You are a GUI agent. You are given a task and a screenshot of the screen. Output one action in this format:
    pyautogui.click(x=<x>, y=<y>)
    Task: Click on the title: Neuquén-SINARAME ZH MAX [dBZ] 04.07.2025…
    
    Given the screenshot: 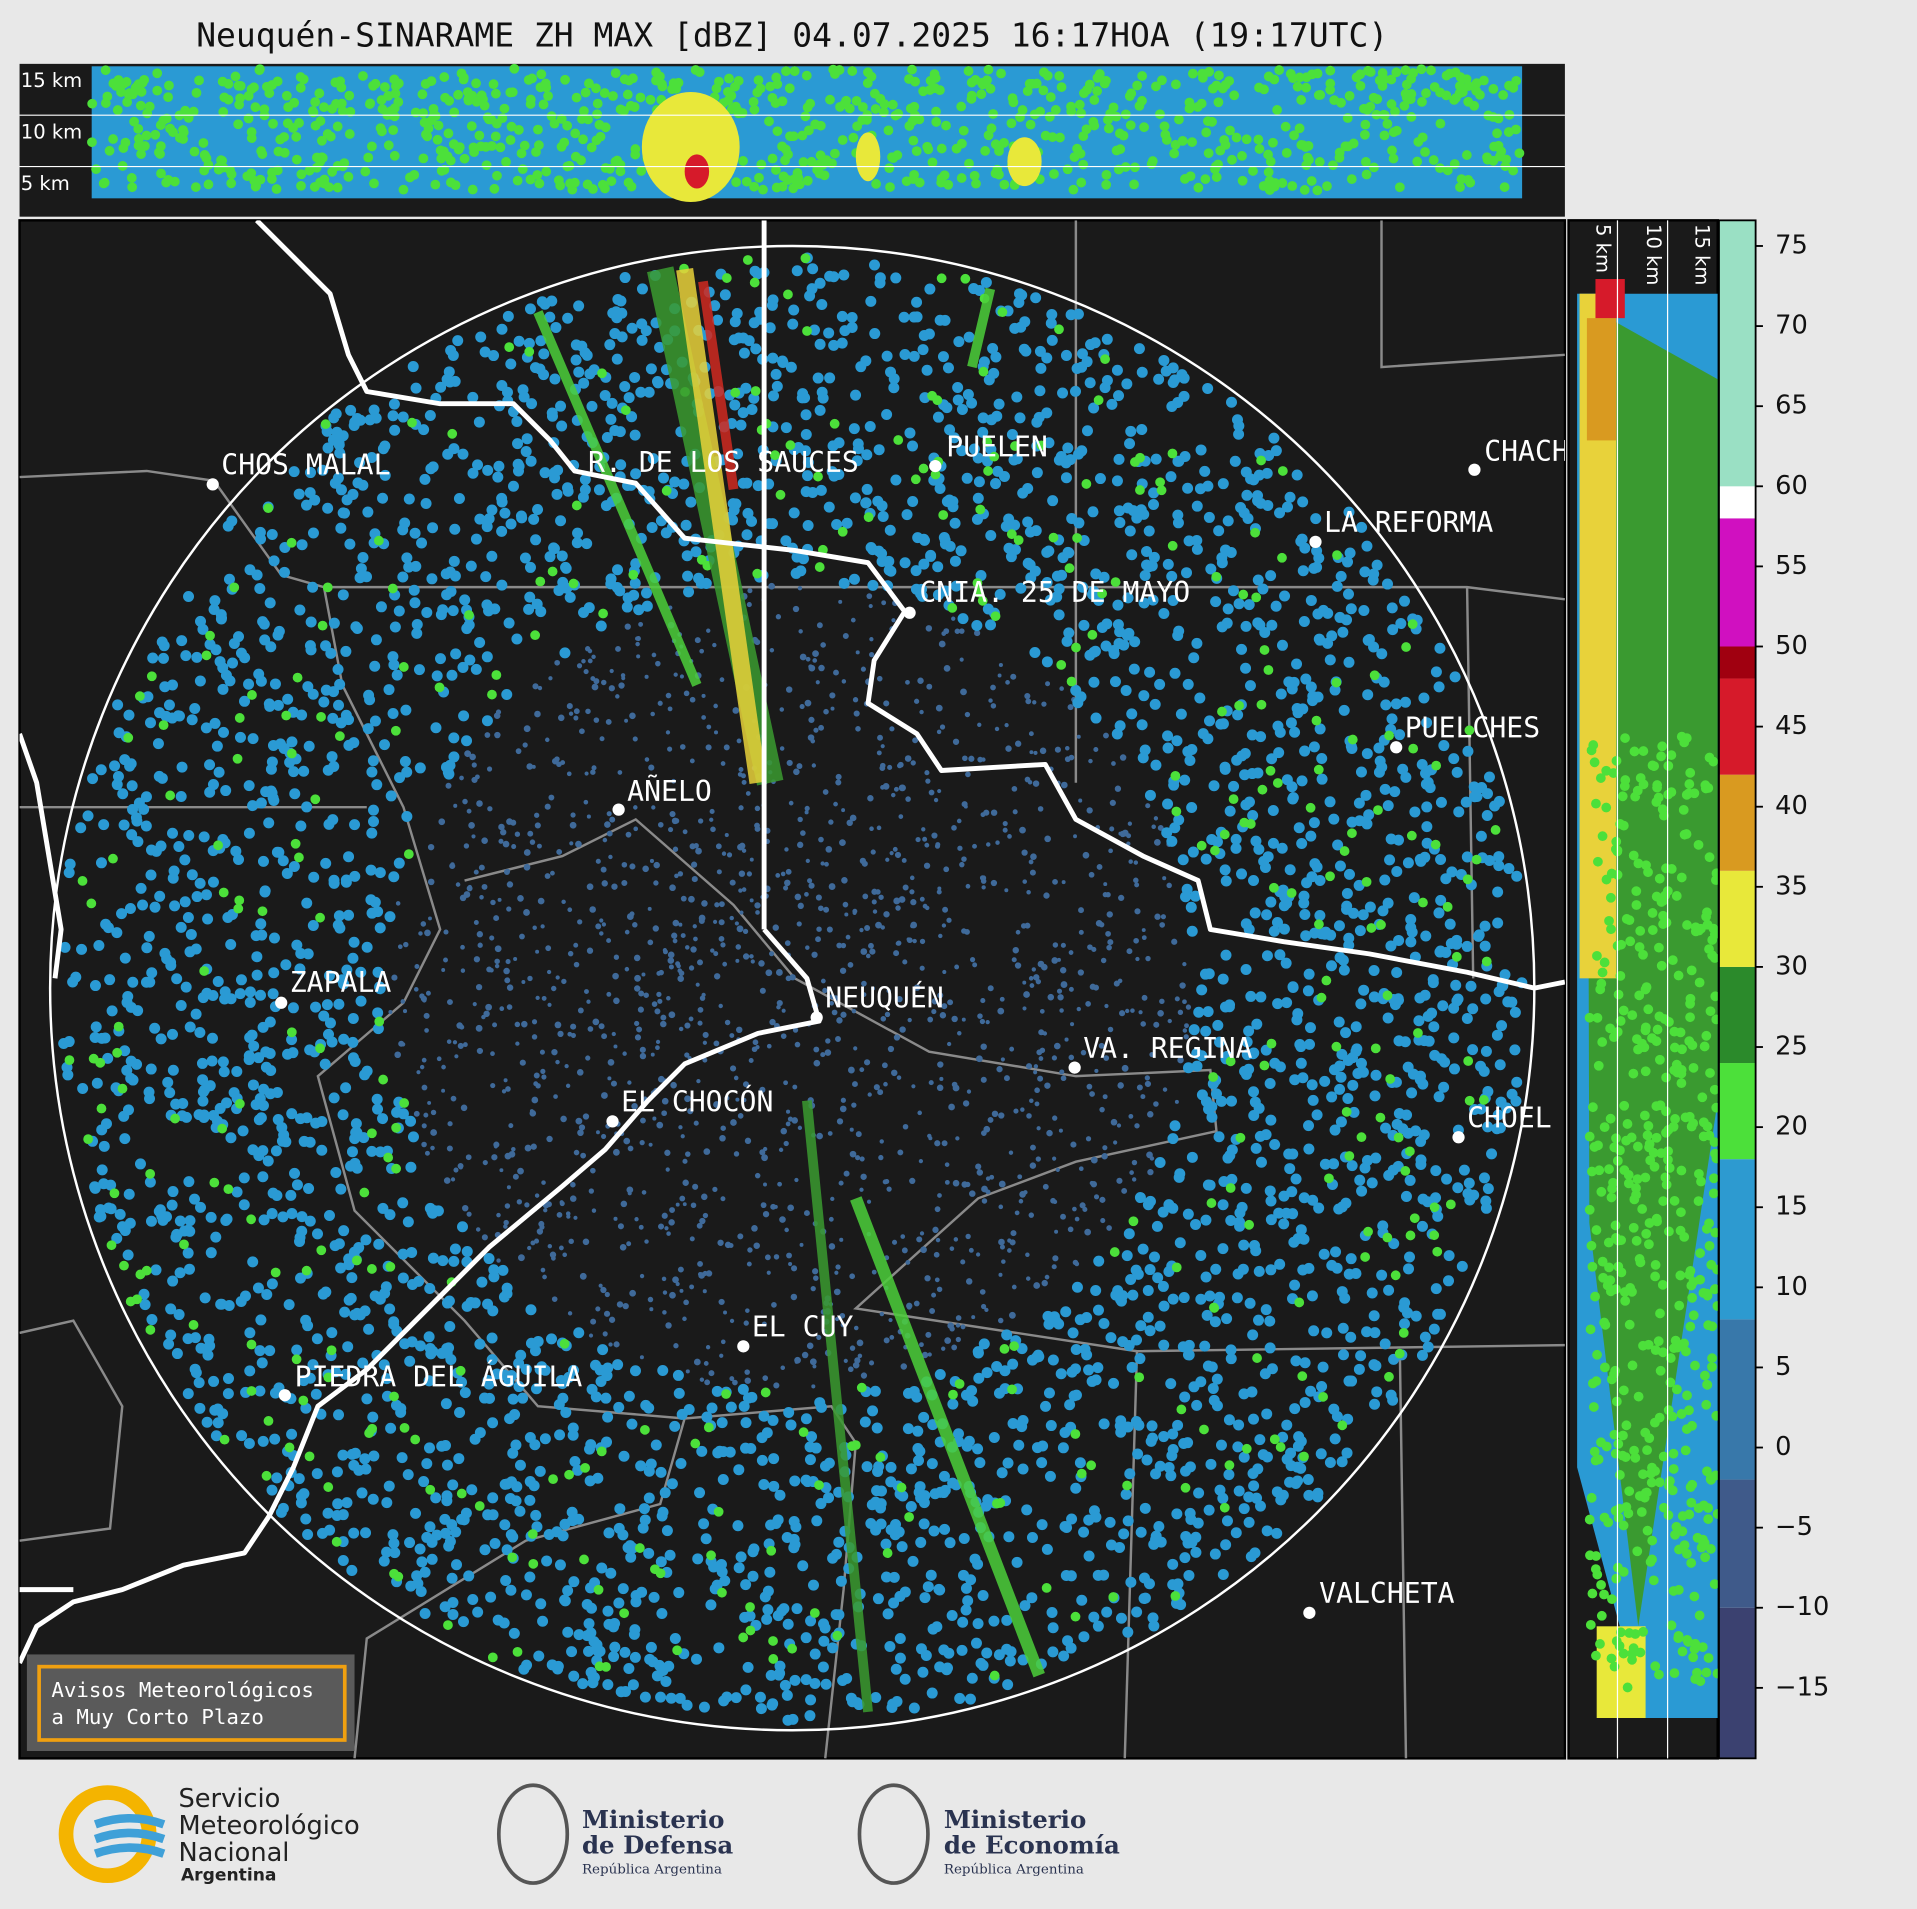 What is the action you would take?
    pyautogui.click(x=792, y=35)
    